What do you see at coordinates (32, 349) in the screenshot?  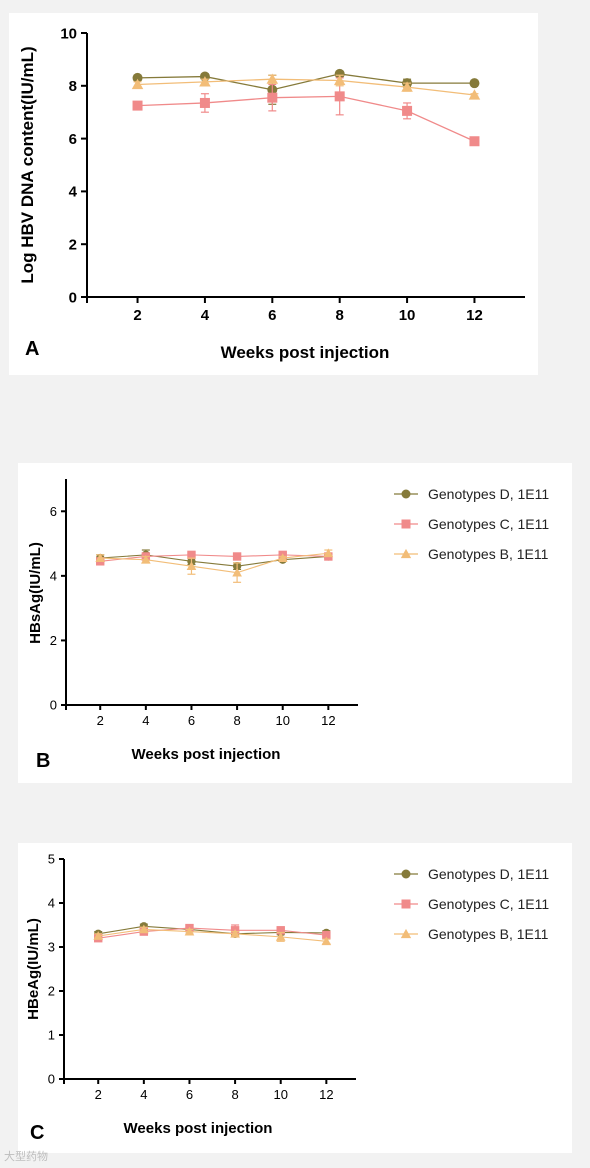 I see `panel-letter: A` at bounding box center [32, 349].